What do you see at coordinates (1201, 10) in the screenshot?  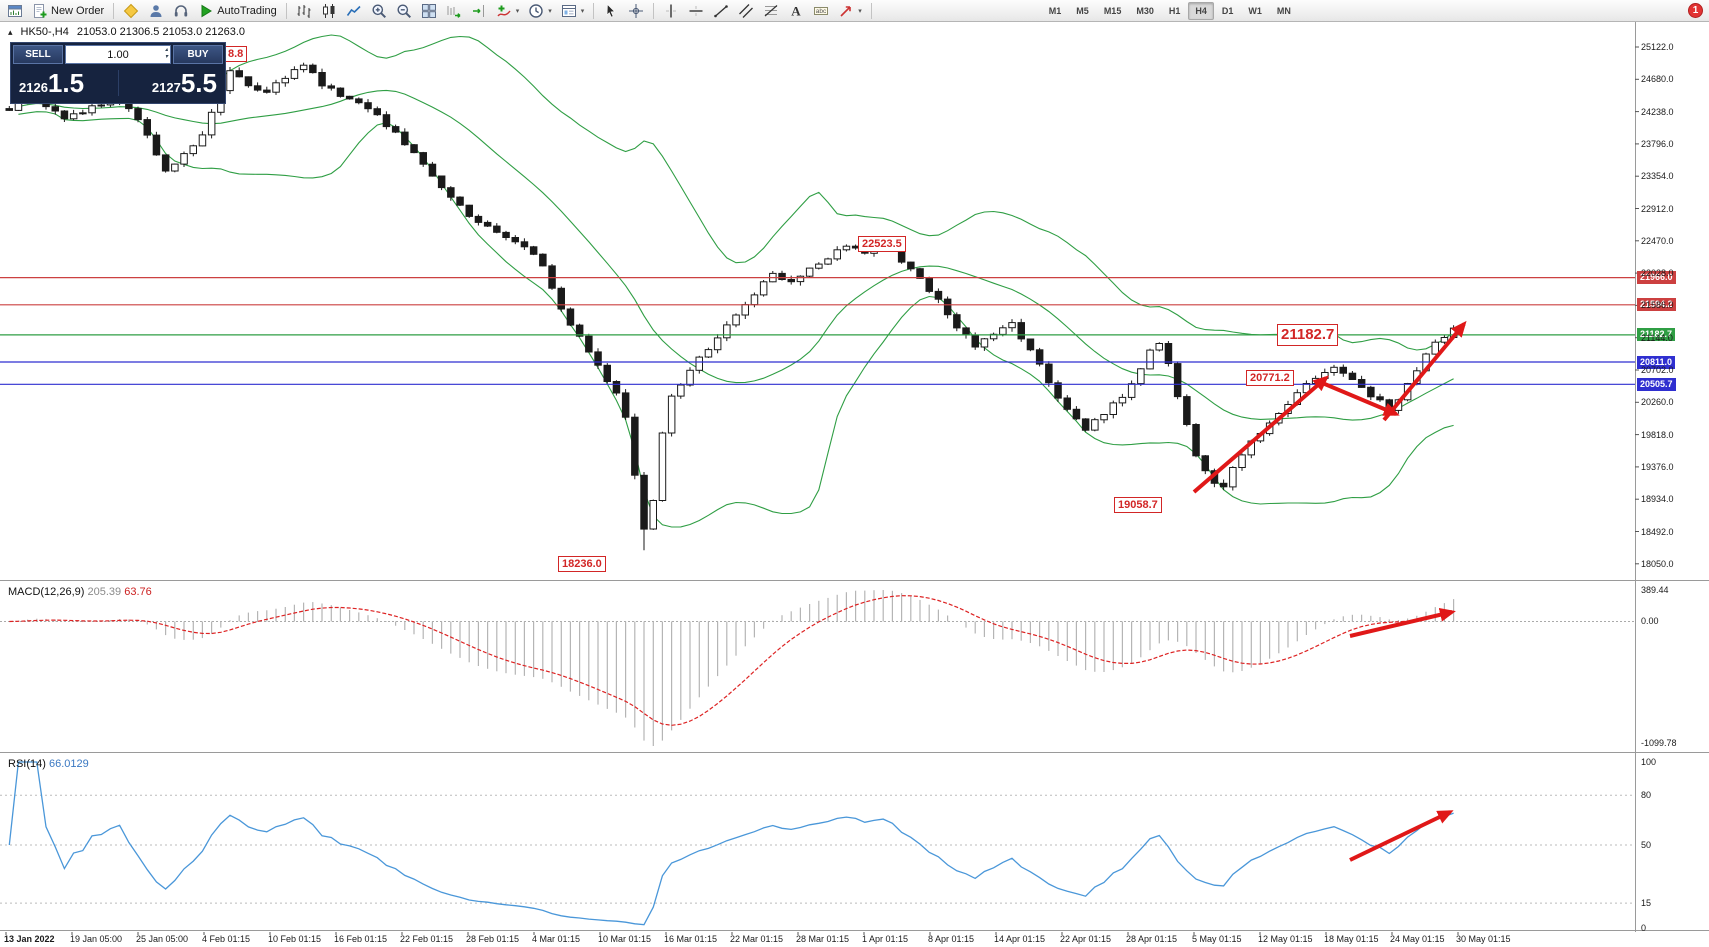 I see `timeframe-h4: H4` at bounding box center [1201, 10].